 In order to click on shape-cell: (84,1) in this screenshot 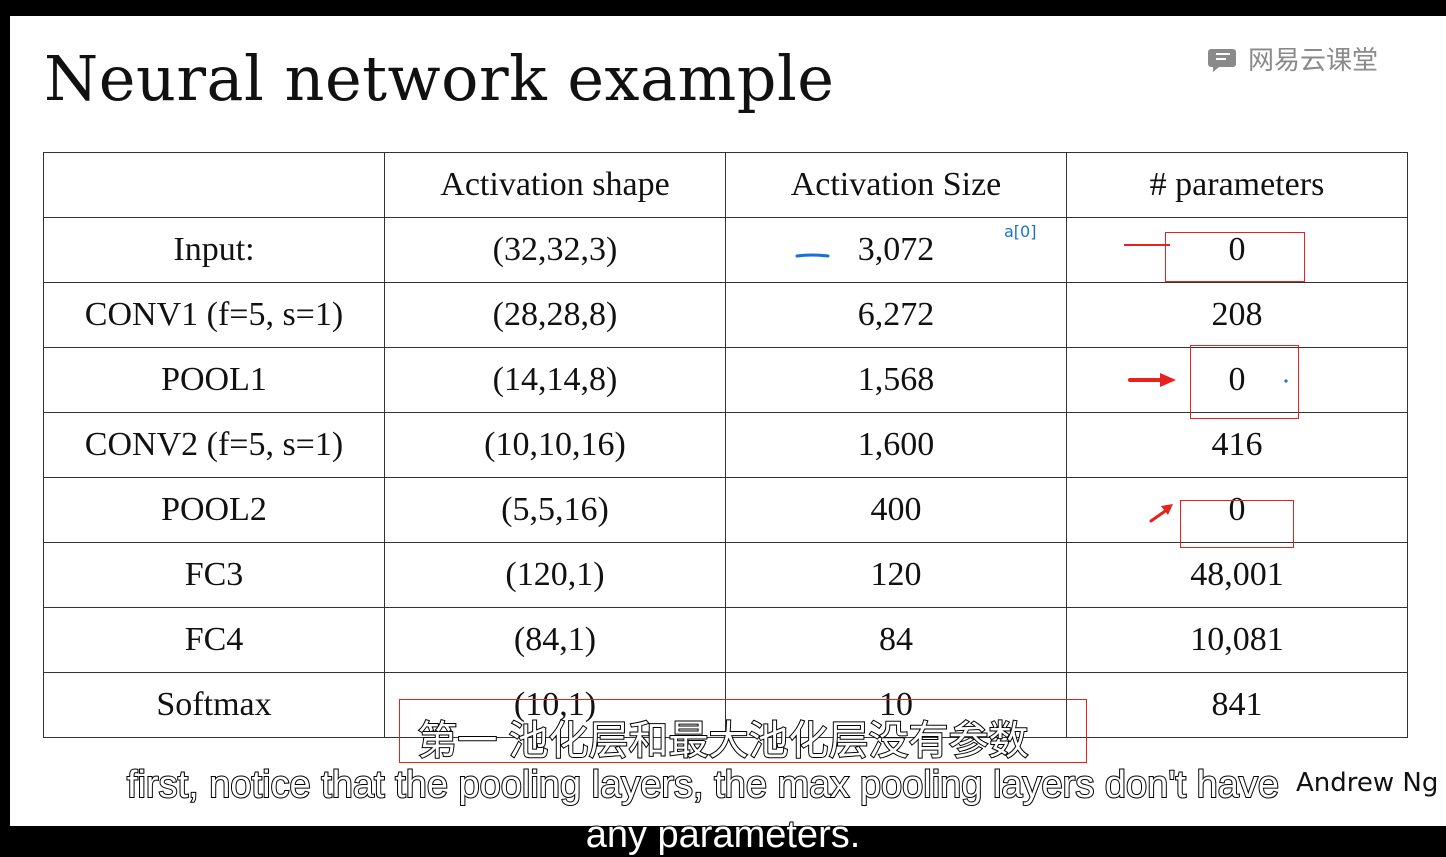, I will do `click(555, 640)`.